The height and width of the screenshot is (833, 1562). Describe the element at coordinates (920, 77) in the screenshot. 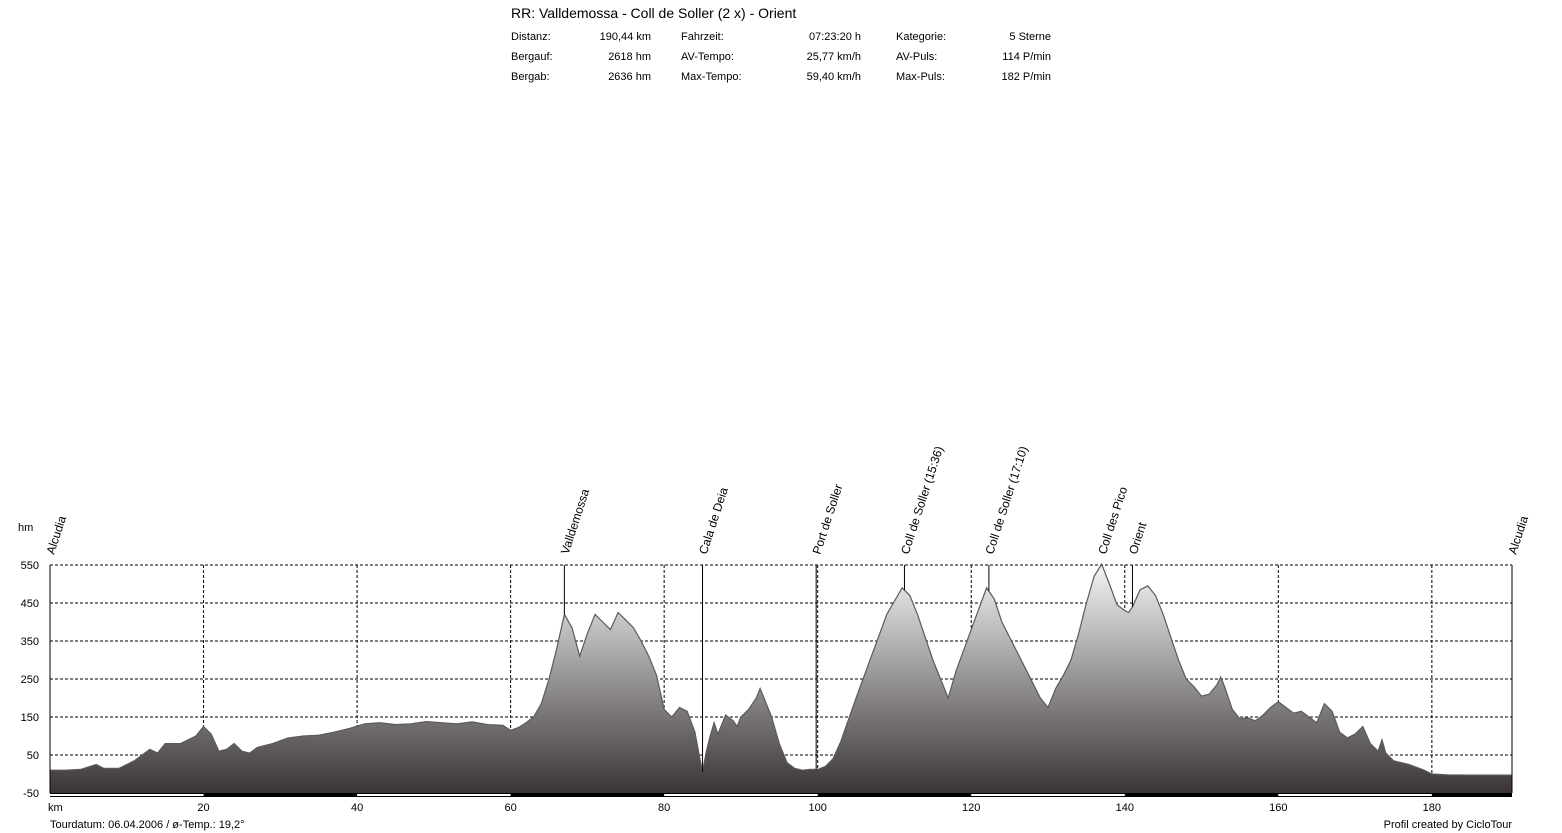

I see `stat-label-max-puls: Max-Puls:` at that location.